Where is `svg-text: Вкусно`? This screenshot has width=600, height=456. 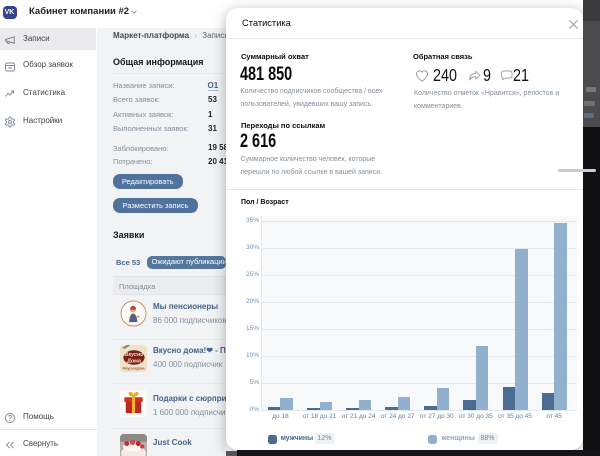
svg-text: Вкусно is located at coordinates (134, 355).